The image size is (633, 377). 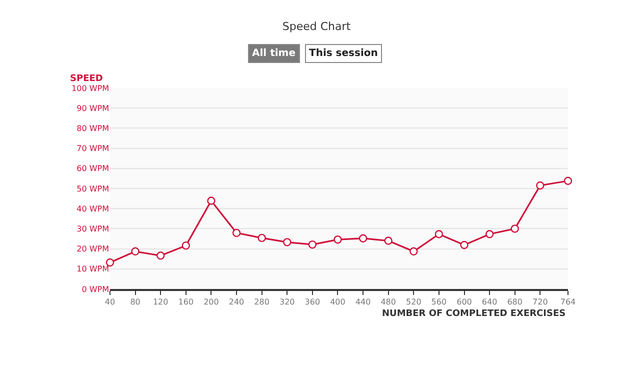 I want to click on x-tick-label: 440, so click(x=363, y=301).